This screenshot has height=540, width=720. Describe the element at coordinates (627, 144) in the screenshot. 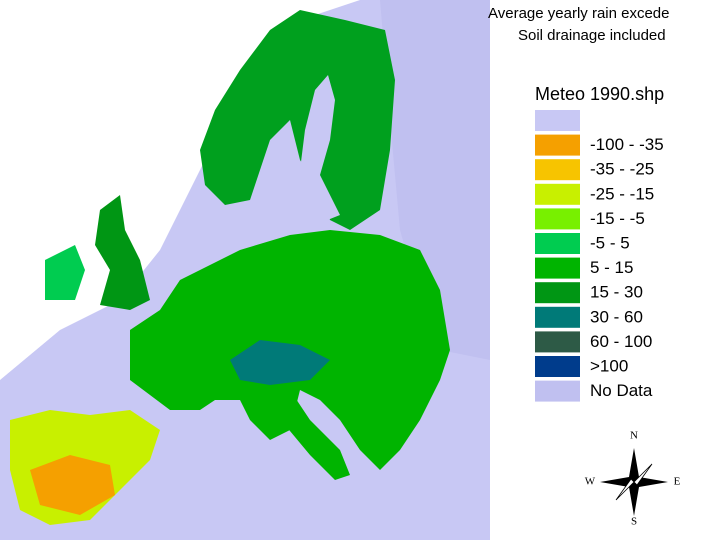

I see `legend-label: -100 - -35` at that location.